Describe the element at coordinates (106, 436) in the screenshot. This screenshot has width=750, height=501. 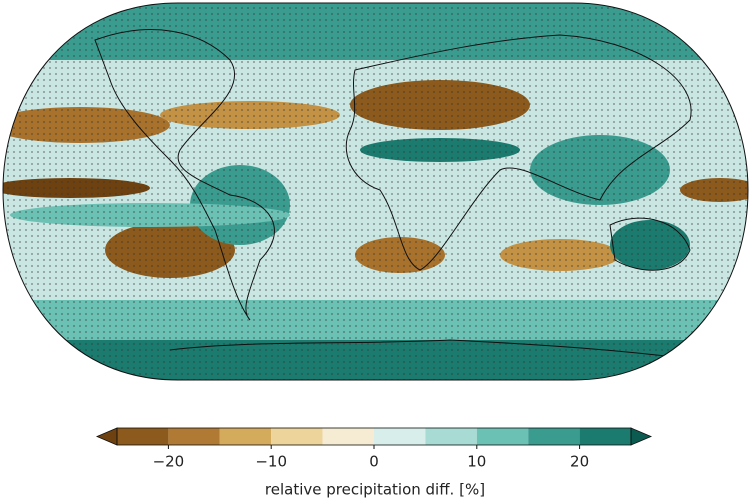
I see `colorbar-extend-low` at that location.